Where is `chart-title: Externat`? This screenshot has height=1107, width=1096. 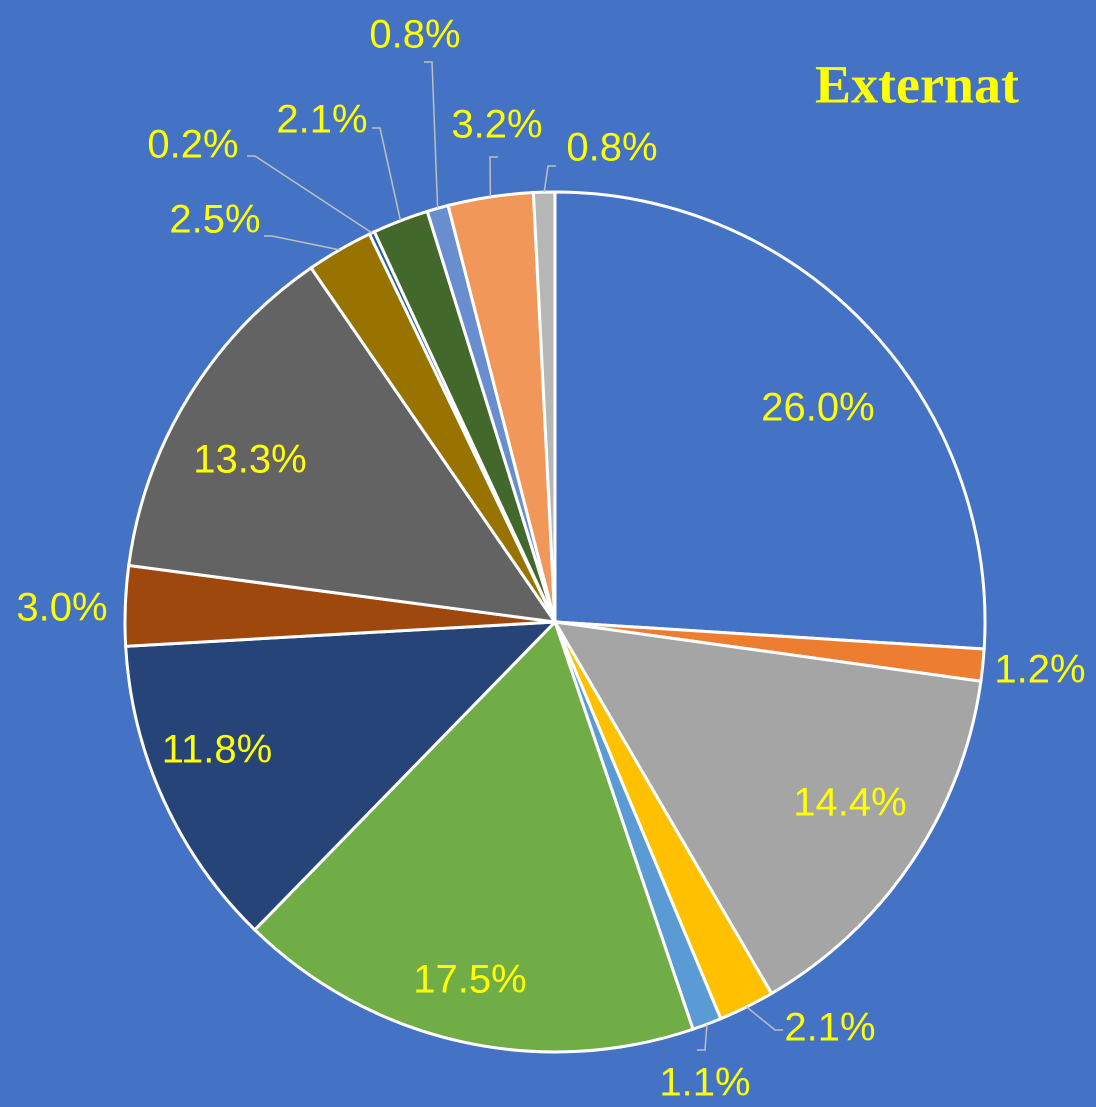 chart-title: Externat is located at coordinates (917, 84).